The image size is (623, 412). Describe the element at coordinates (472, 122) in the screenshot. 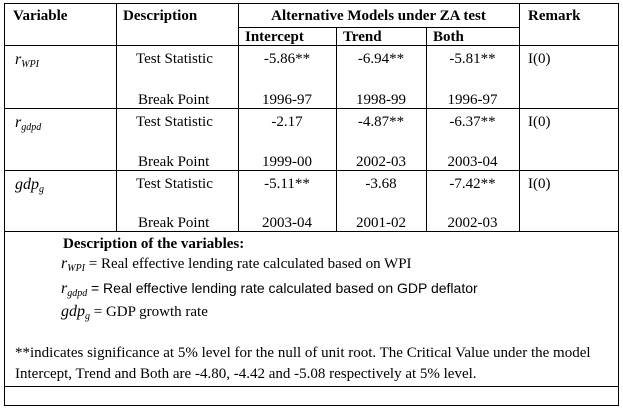

I see `table-cell: -6.37**` at that location.